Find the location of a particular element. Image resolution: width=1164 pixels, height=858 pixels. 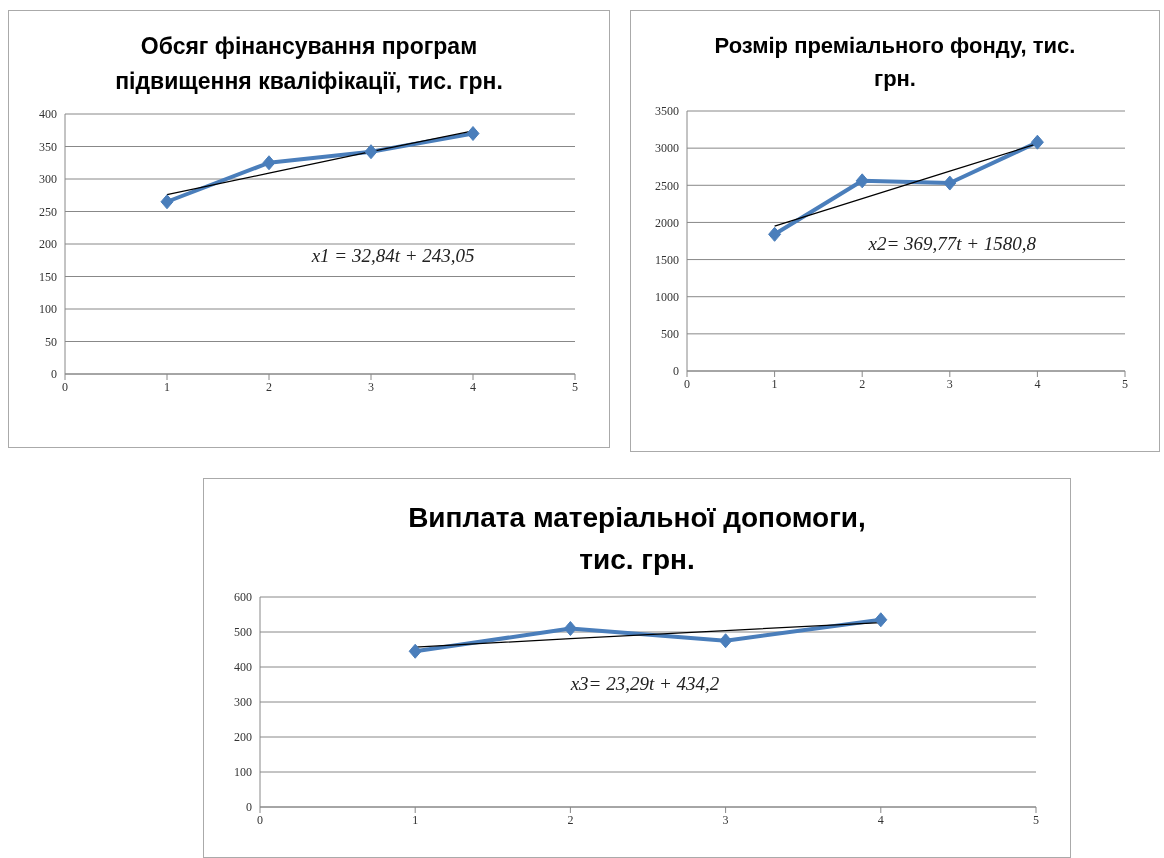

y-tick-label: 1000 is located at coordinates (667, 296).